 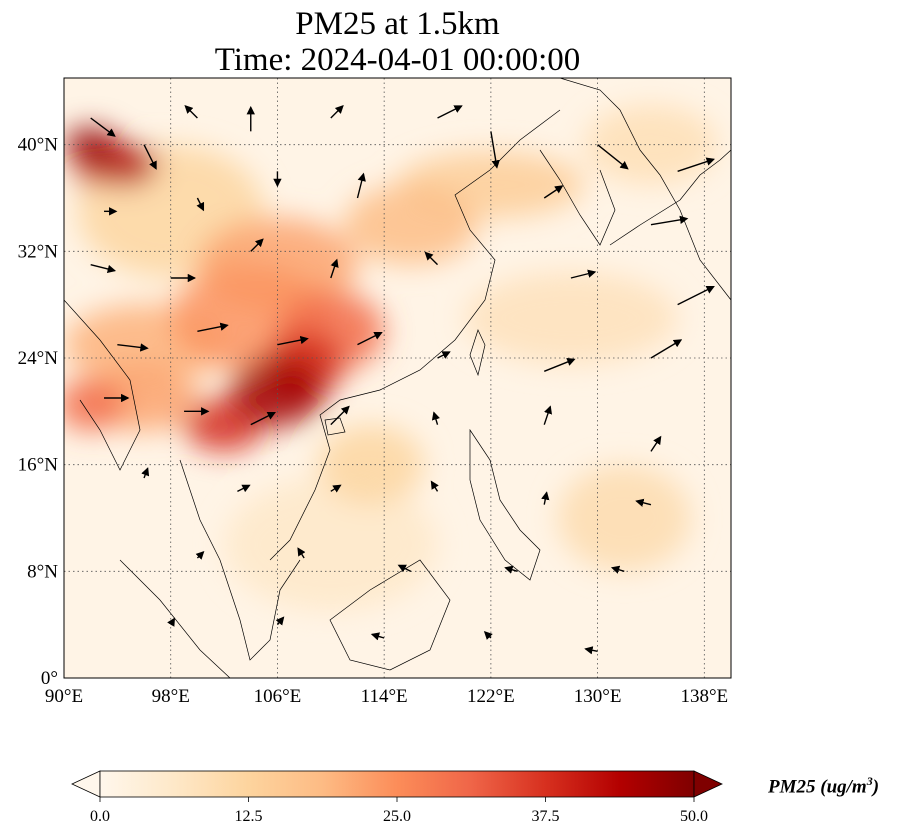 I want to click on longitude-labels: 90°E 98°E 106°E 114°E 122°E 130°E 138°E, so click(x=386, y=696).